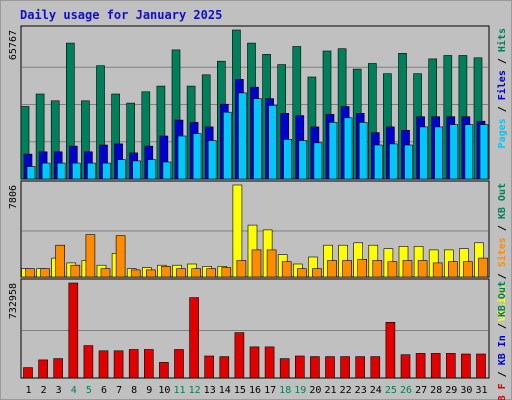 Image resolution: width=512 pixels, height=400 pixels. Describe the element at coordinates (502, 391) in the screenshot. I see `legend-part: KB F` at that location.